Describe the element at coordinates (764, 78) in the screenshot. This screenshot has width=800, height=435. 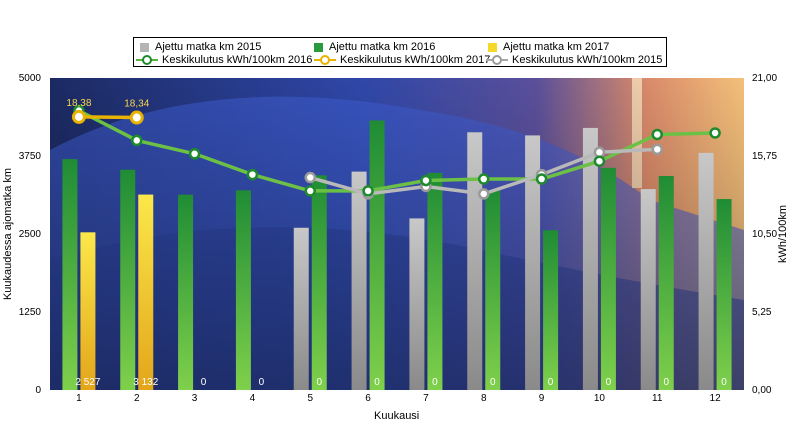
I see `y-right-tick-label: 21,00` at that location.